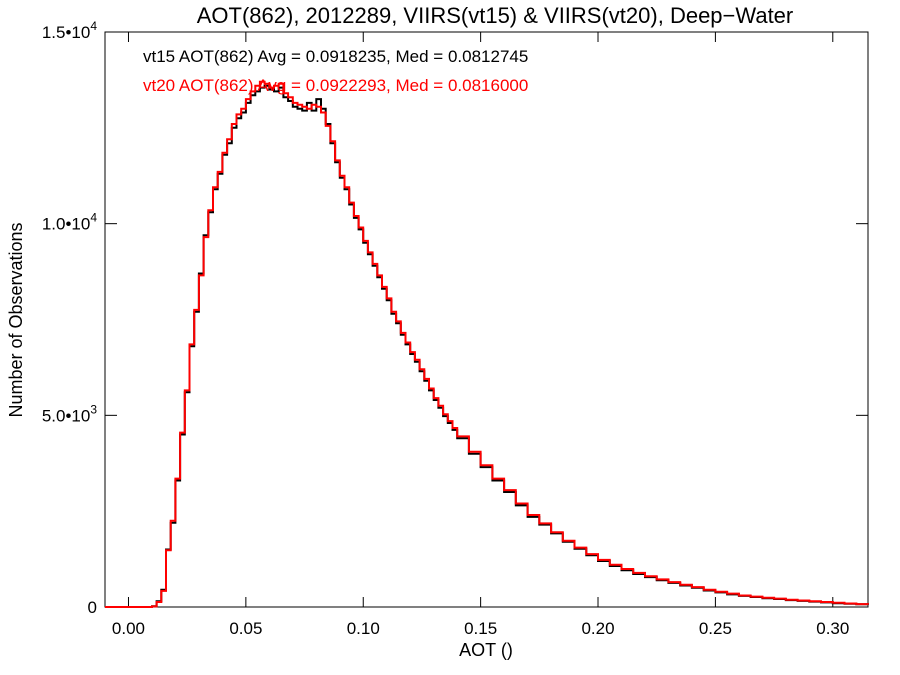 The image size is (900, 675). What do you see at coordinates (66, 32) in the screenshot?
I see `y-tick-label-base: 1.5•10` at bounding box center [66, 32].